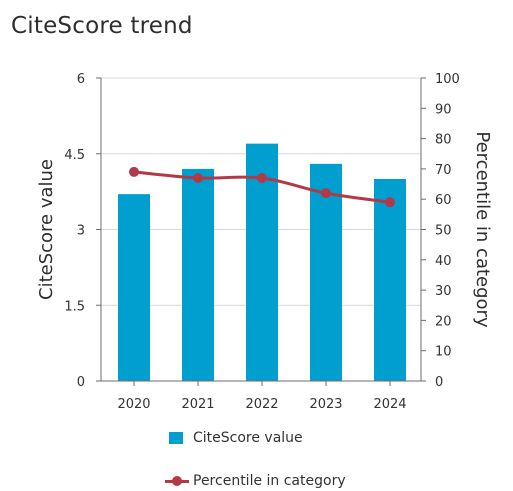 The image size is (513, 491). What do you see at coordinates (74, 155) in the screenshot?
I see `left-tick-label: 4.5` at bounding box center [74, 155].